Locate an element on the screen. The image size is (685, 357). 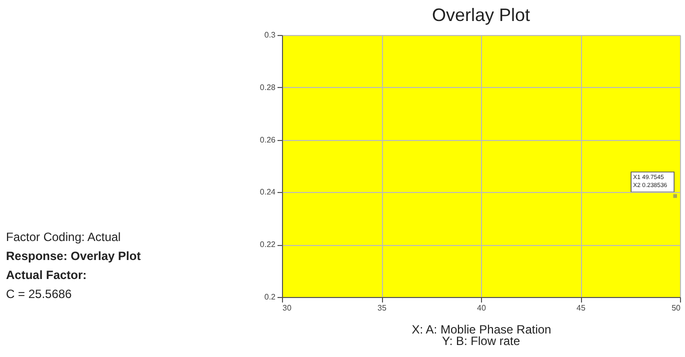
y-tick-label: 0.24 is located at coordinates (268, 192).